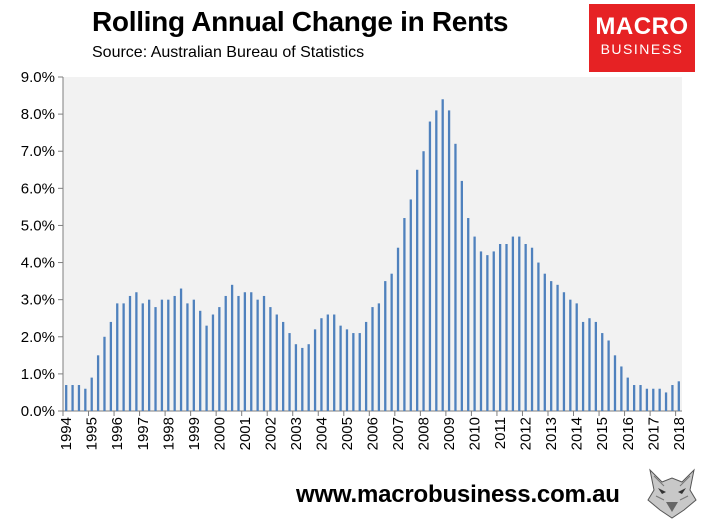  I want to click on y-tick-label: 7.0%, so click(38, 151).